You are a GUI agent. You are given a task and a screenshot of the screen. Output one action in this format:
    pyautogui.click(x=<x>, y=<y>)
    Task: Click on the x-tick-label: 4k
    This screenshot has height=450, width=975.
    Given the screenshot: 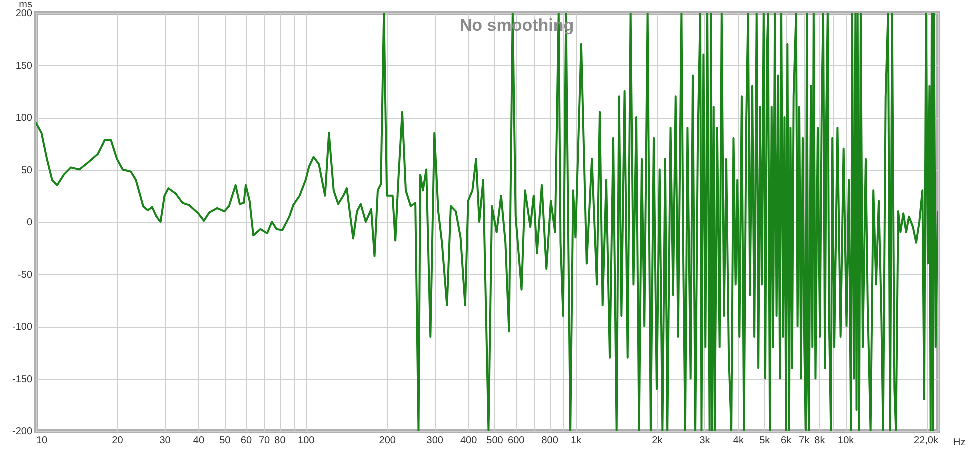 What is the action you would take?
    pyautogui.click(x=739, y=441)
    